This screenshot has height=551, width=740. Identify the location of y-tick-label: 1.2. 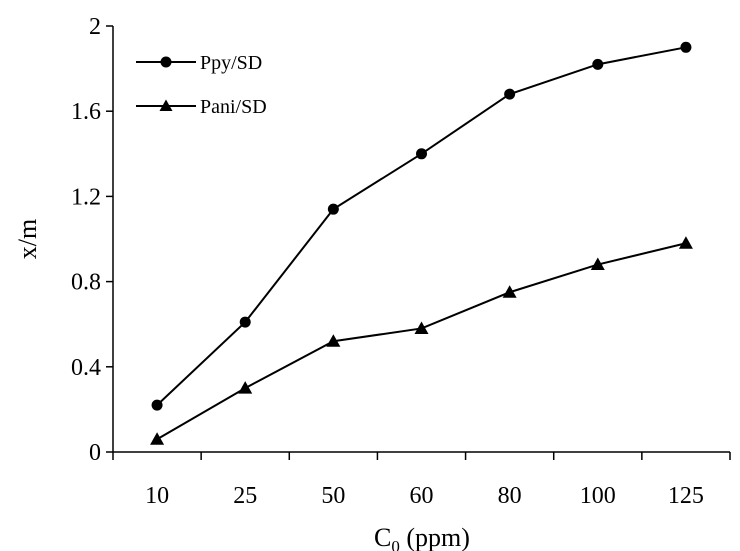
(86, 197).